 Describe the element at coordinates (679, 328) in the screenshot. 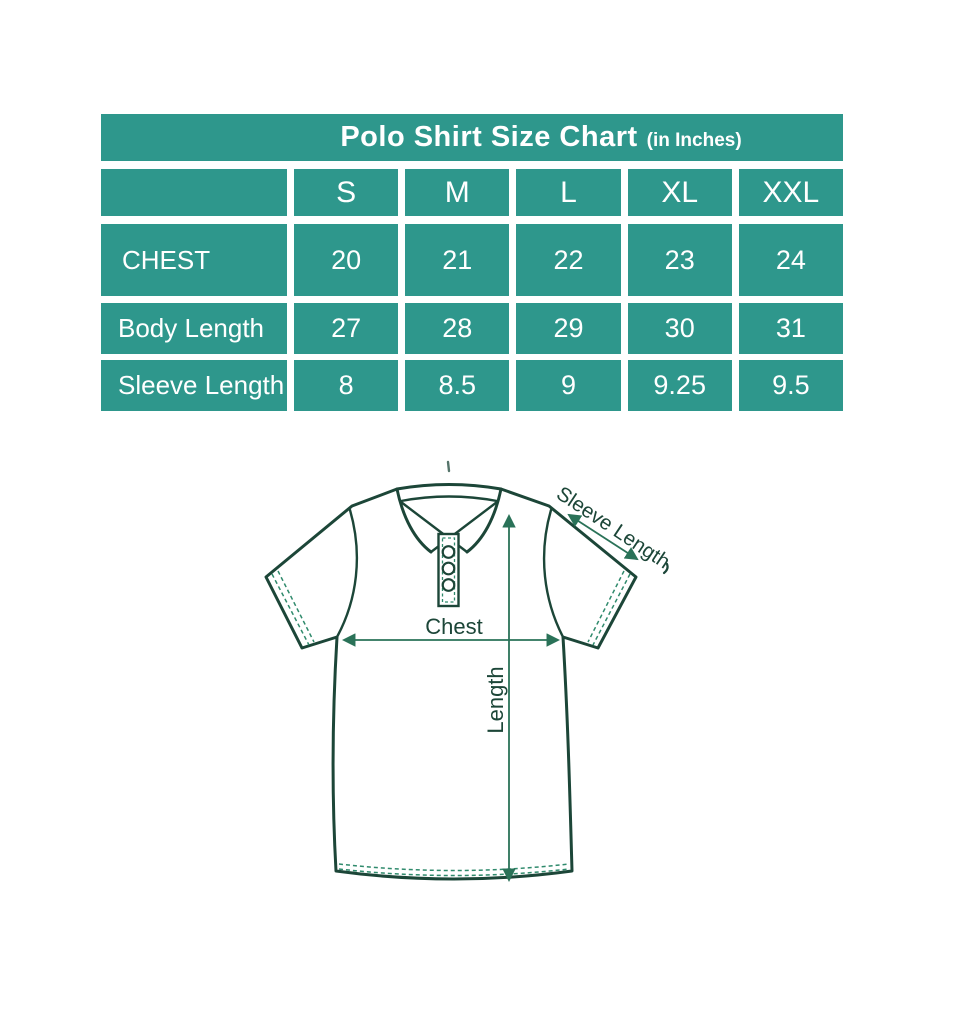

I see `body-length-value-xl: 30` at that location.